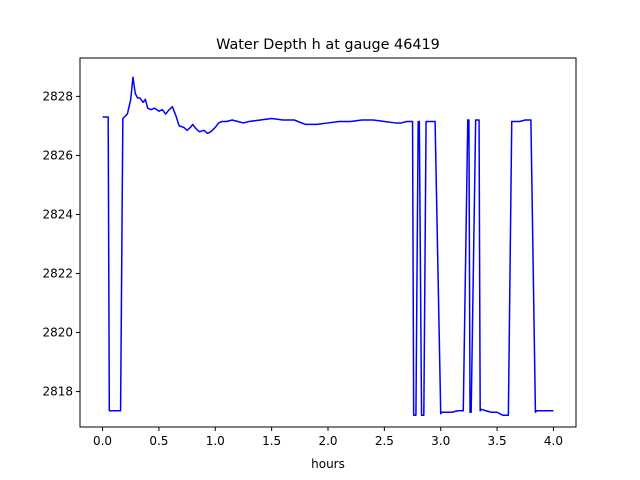 This screenshot has height=480, width=640. I want to click on y-tick-label: 2820, so click(57, 333).